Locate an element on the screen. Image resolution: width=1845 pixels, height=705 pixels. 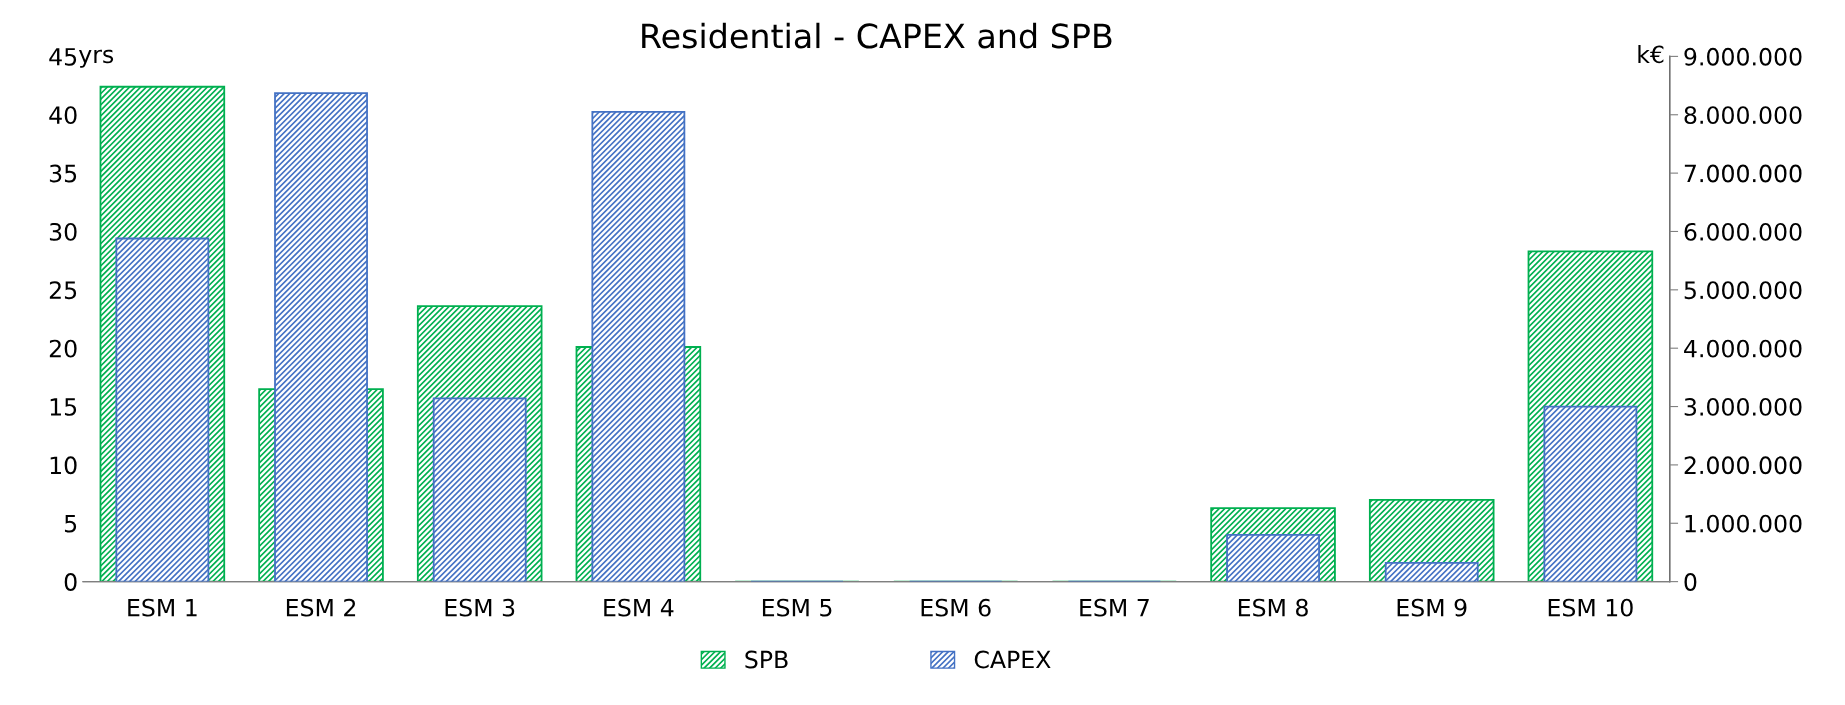
y-tick-label: 20 is located at coordinates (63, 348).